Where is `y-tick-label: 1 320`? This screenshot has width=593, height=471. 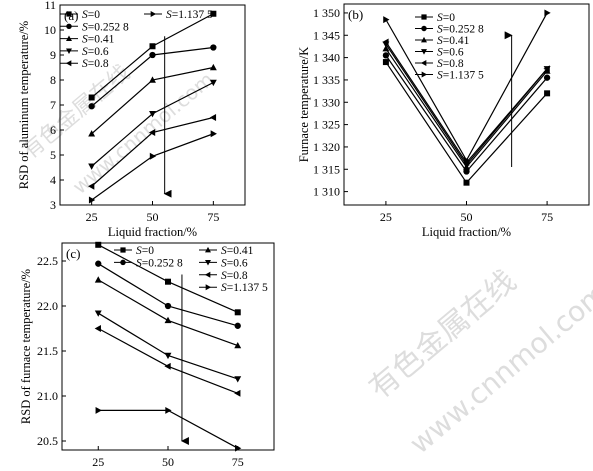 y-tick-label: 1 320 is located at coordinates (326, 147).